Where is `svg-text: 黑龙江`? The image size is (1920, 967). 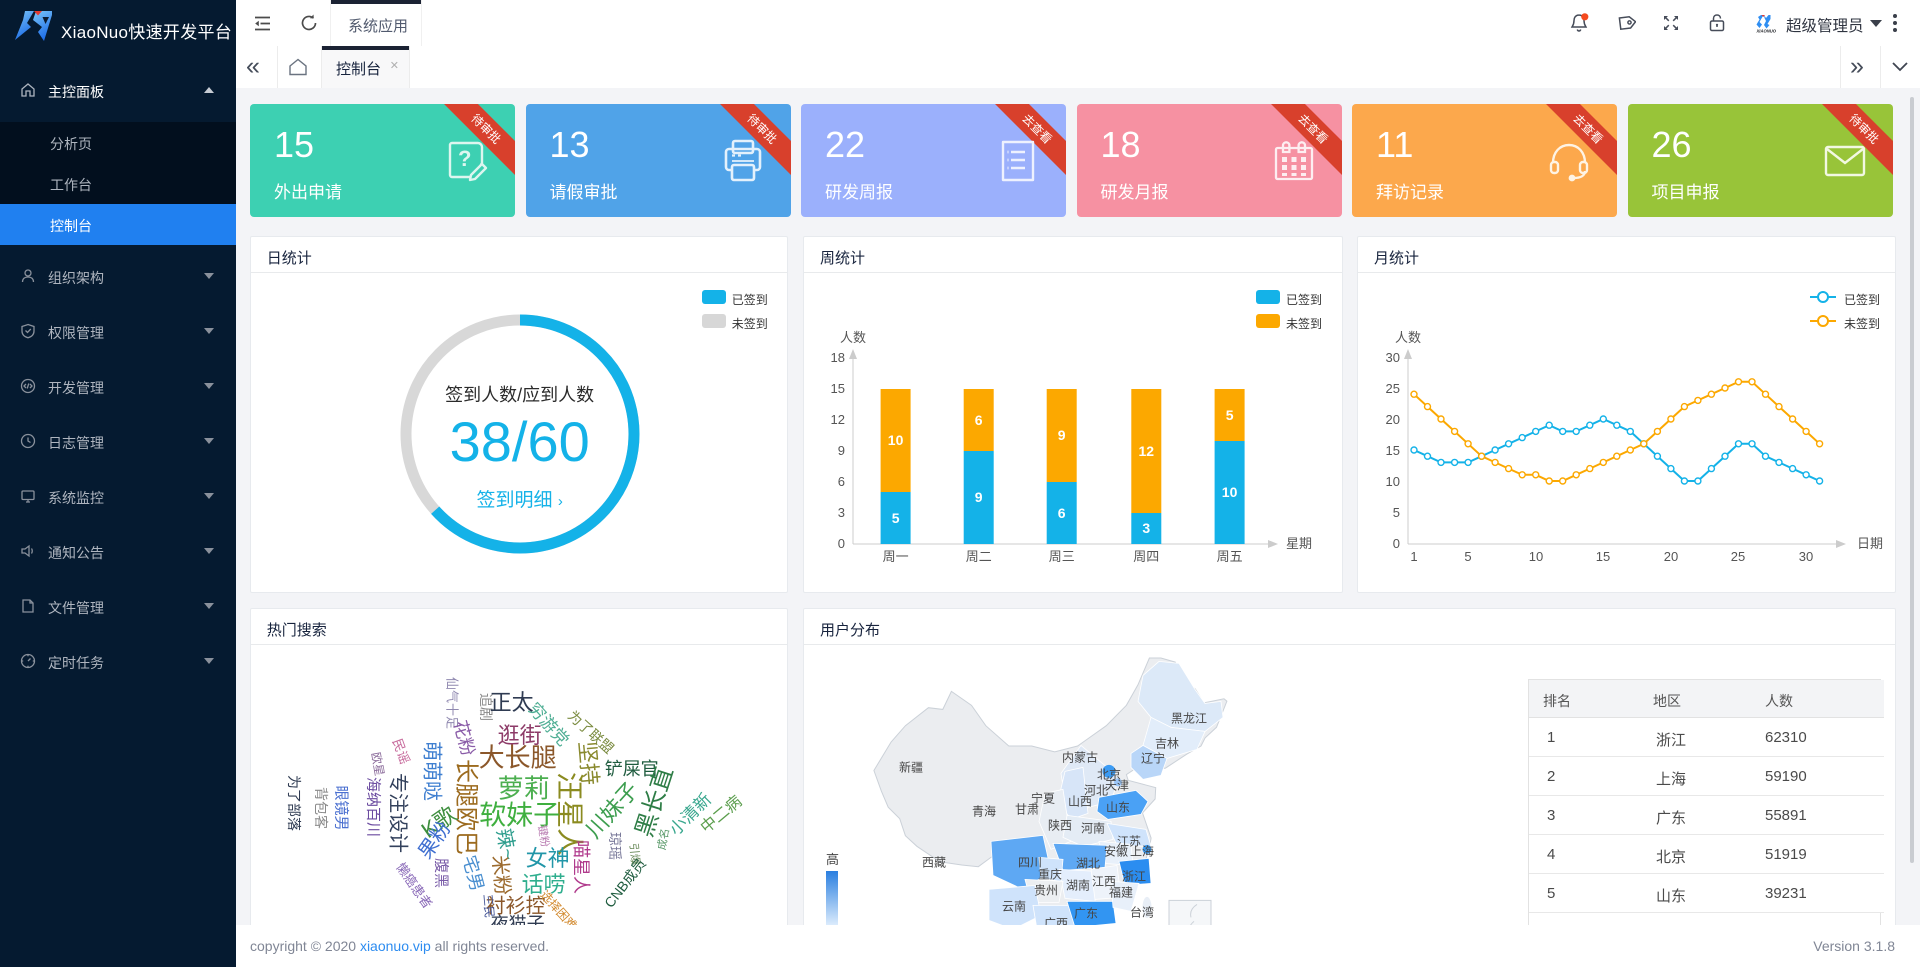
svg-text: 黑龙江 is located at coordinates (1189, 718).